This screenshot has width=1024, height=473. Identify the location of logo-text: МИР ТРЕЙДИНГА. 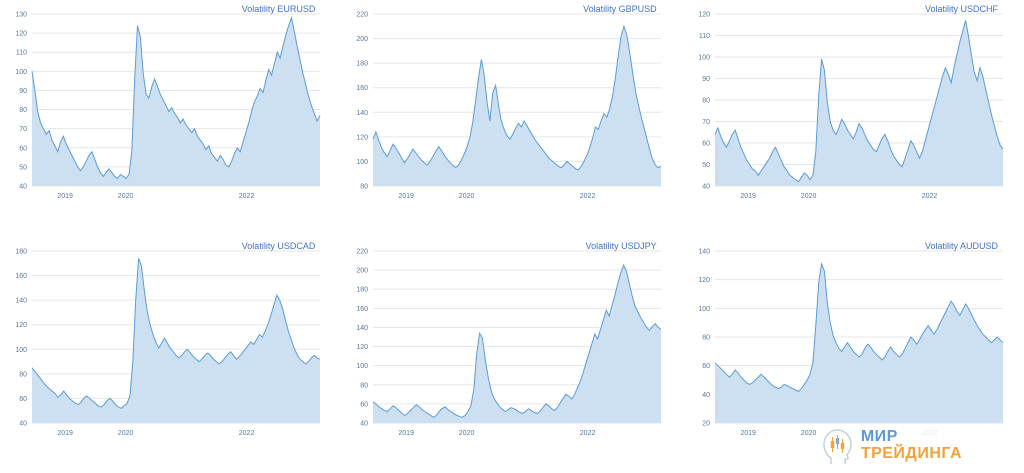
(911, 445).